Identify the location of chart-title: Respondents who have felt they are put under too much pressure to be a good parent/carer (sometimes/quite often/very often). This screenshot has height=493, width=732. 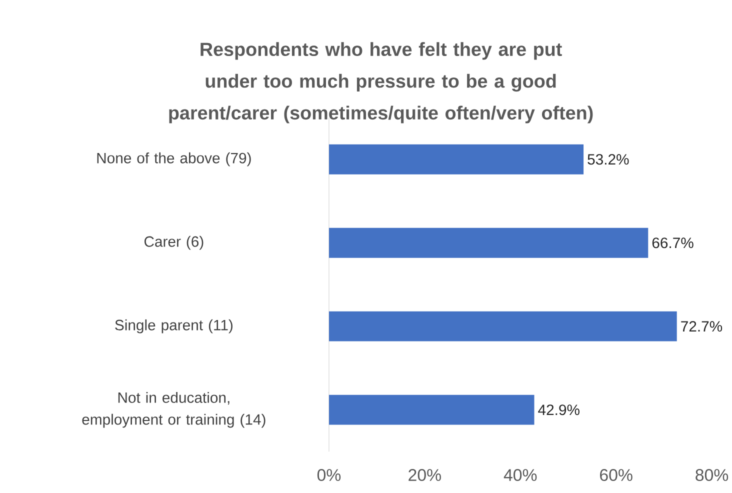
(381, 83).